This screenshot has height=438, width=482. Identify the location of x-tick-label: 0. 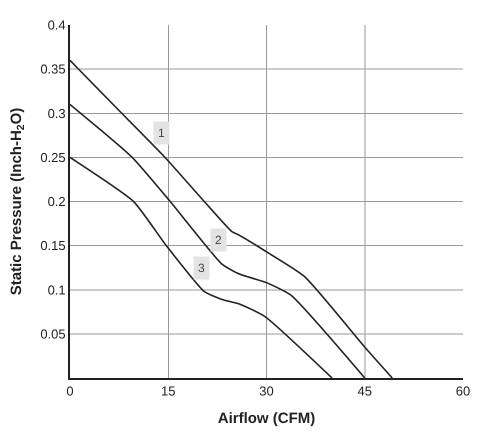
(70, 390).